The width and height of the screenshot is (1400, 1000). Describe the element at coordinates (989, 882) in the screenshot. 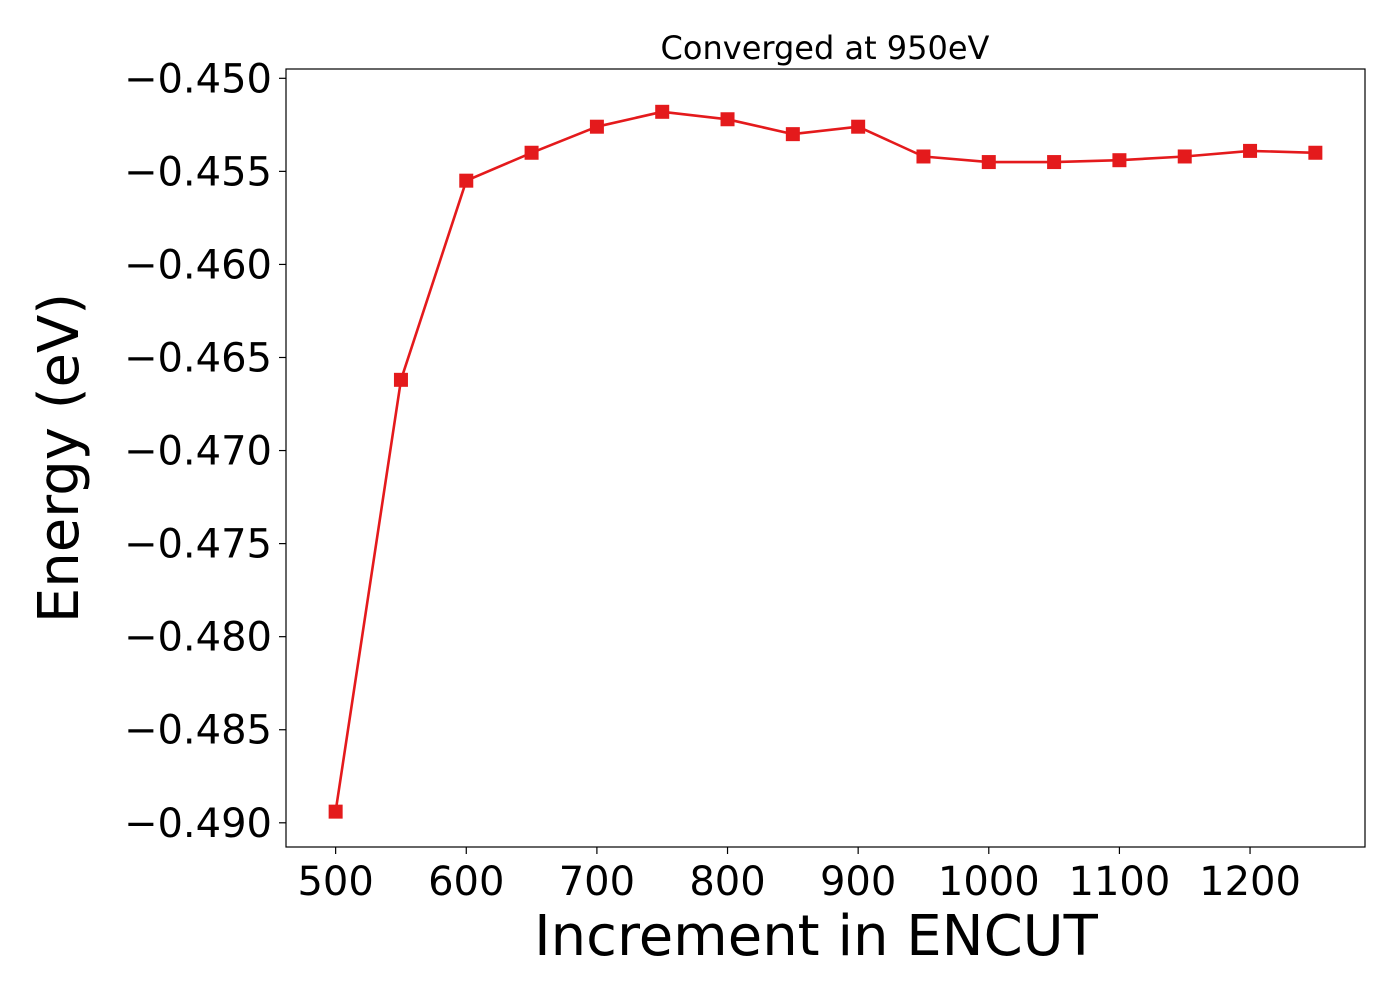

I see `x-tick-label: 1000` at that location.